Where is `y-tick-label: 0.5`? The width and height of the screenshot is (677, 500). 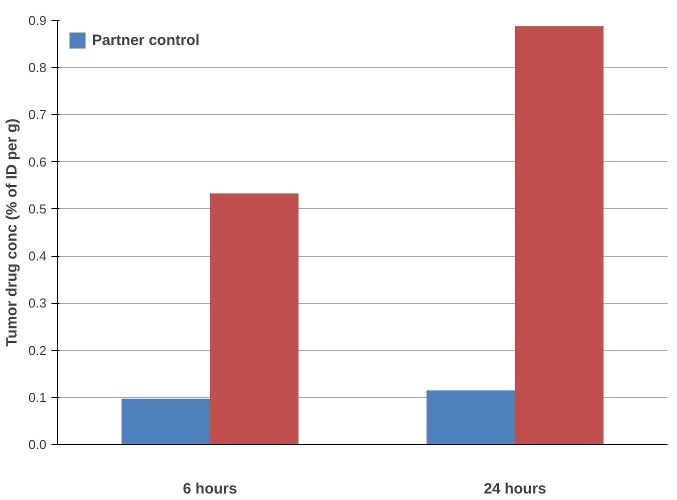 y-tick-label: 0.5 is located at coordinates (37, 208).